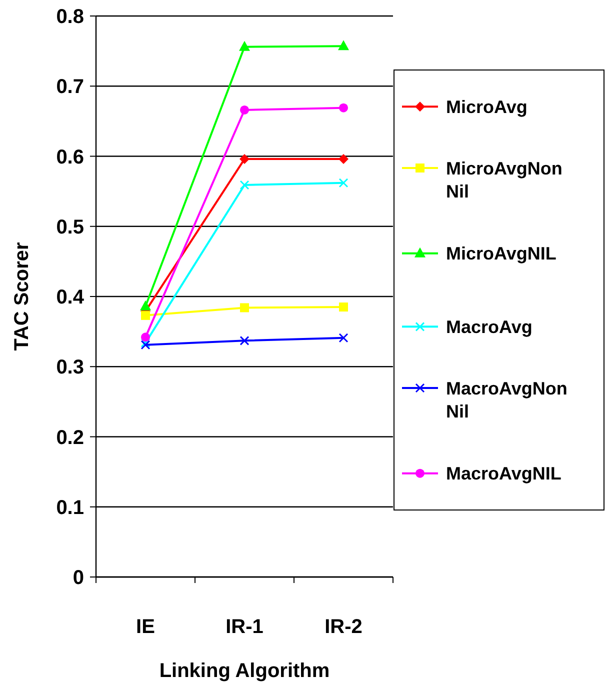 This screenshot has height=689, width=606. I want to click on legend-label: MicroAvgNonNil, so click(504, 180).